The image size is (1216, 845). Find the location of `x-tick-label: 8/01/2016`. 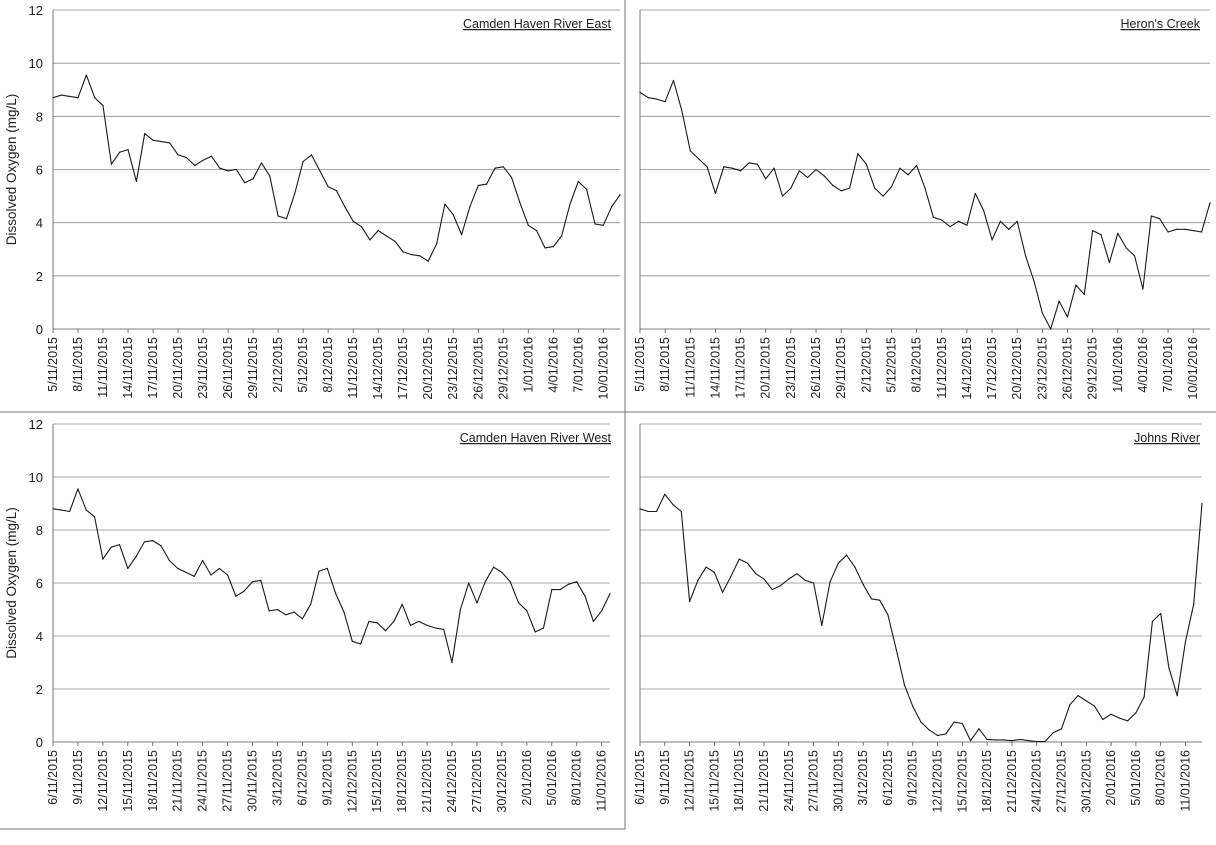

x-tick-label: 8/01/2016 is located at coordinates (577, 778).